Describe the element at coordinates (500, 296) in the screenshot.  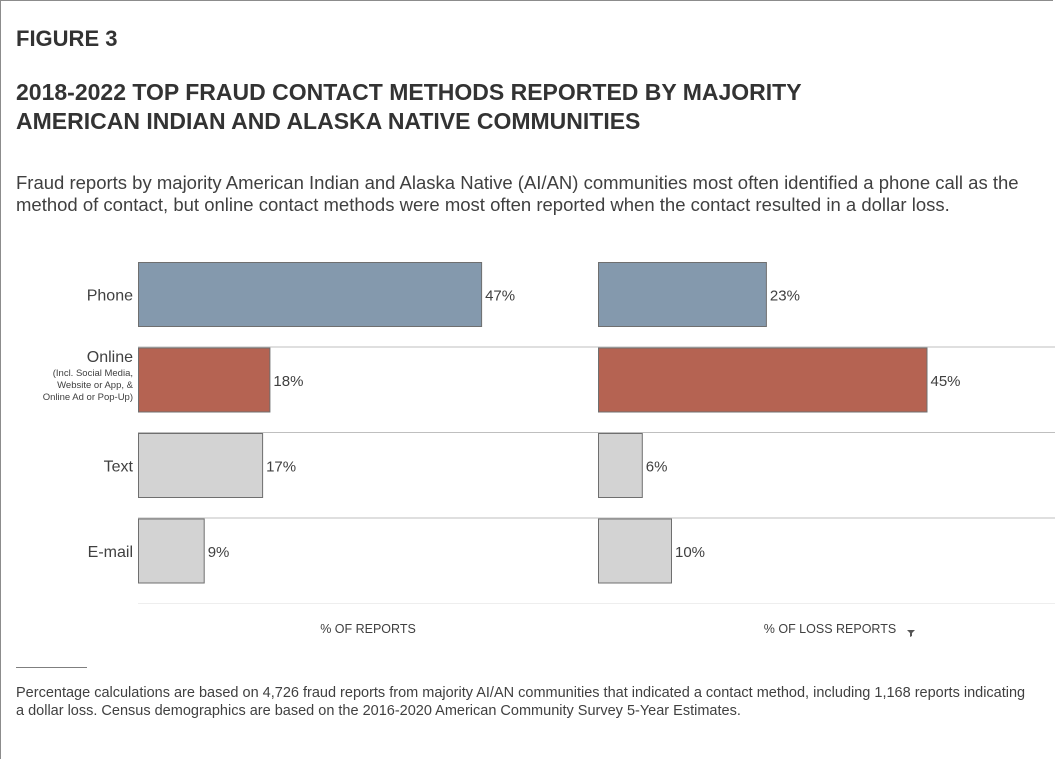
I see `data-label: 47%` at that location.